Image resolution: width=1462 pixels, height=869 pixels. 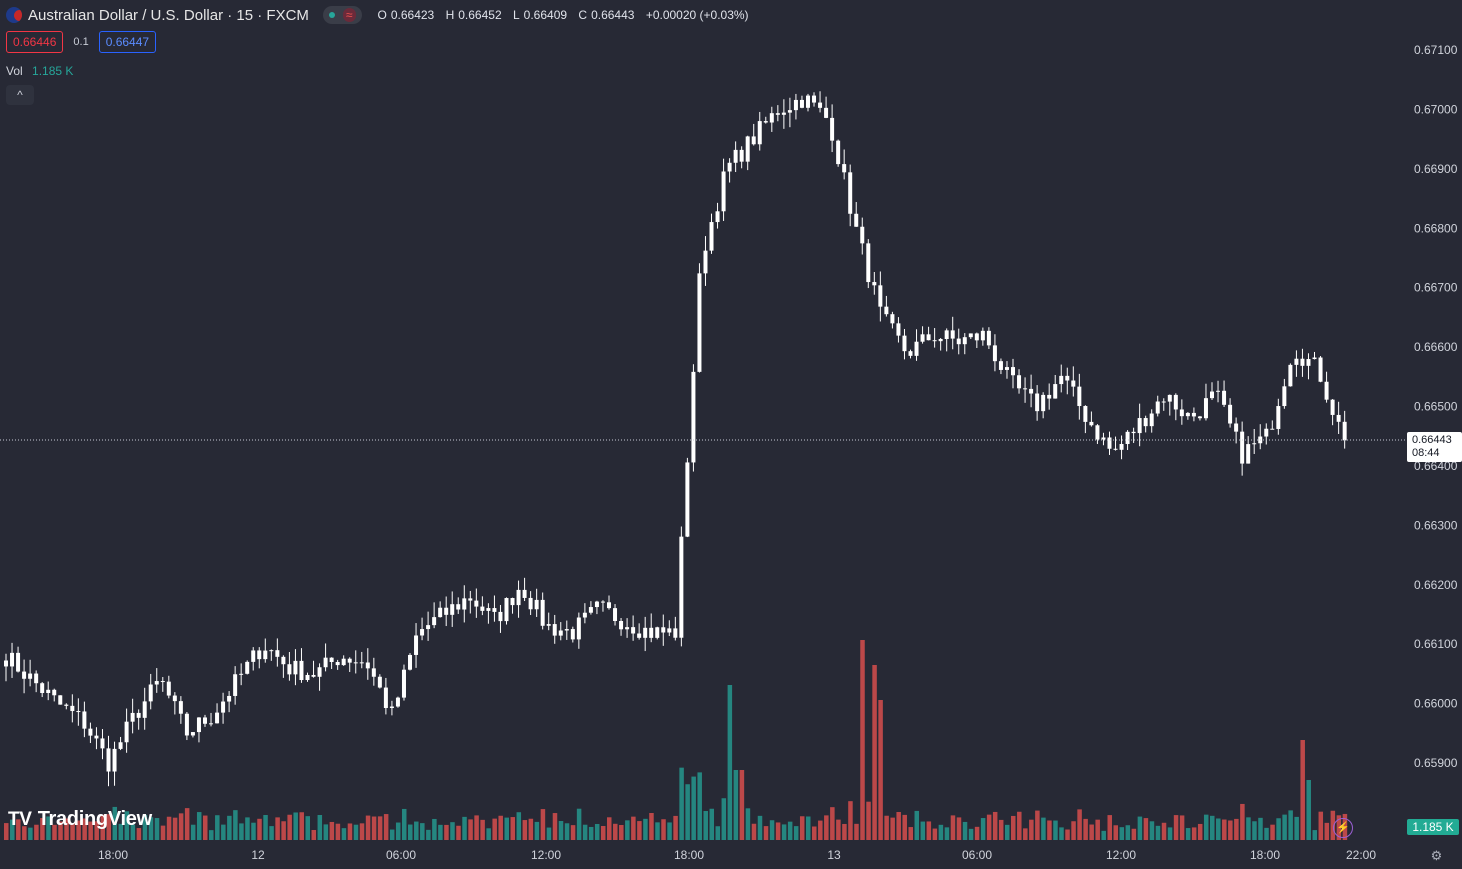 I want to click on chevron-up-icon: ^, so click(x=20, y=95).